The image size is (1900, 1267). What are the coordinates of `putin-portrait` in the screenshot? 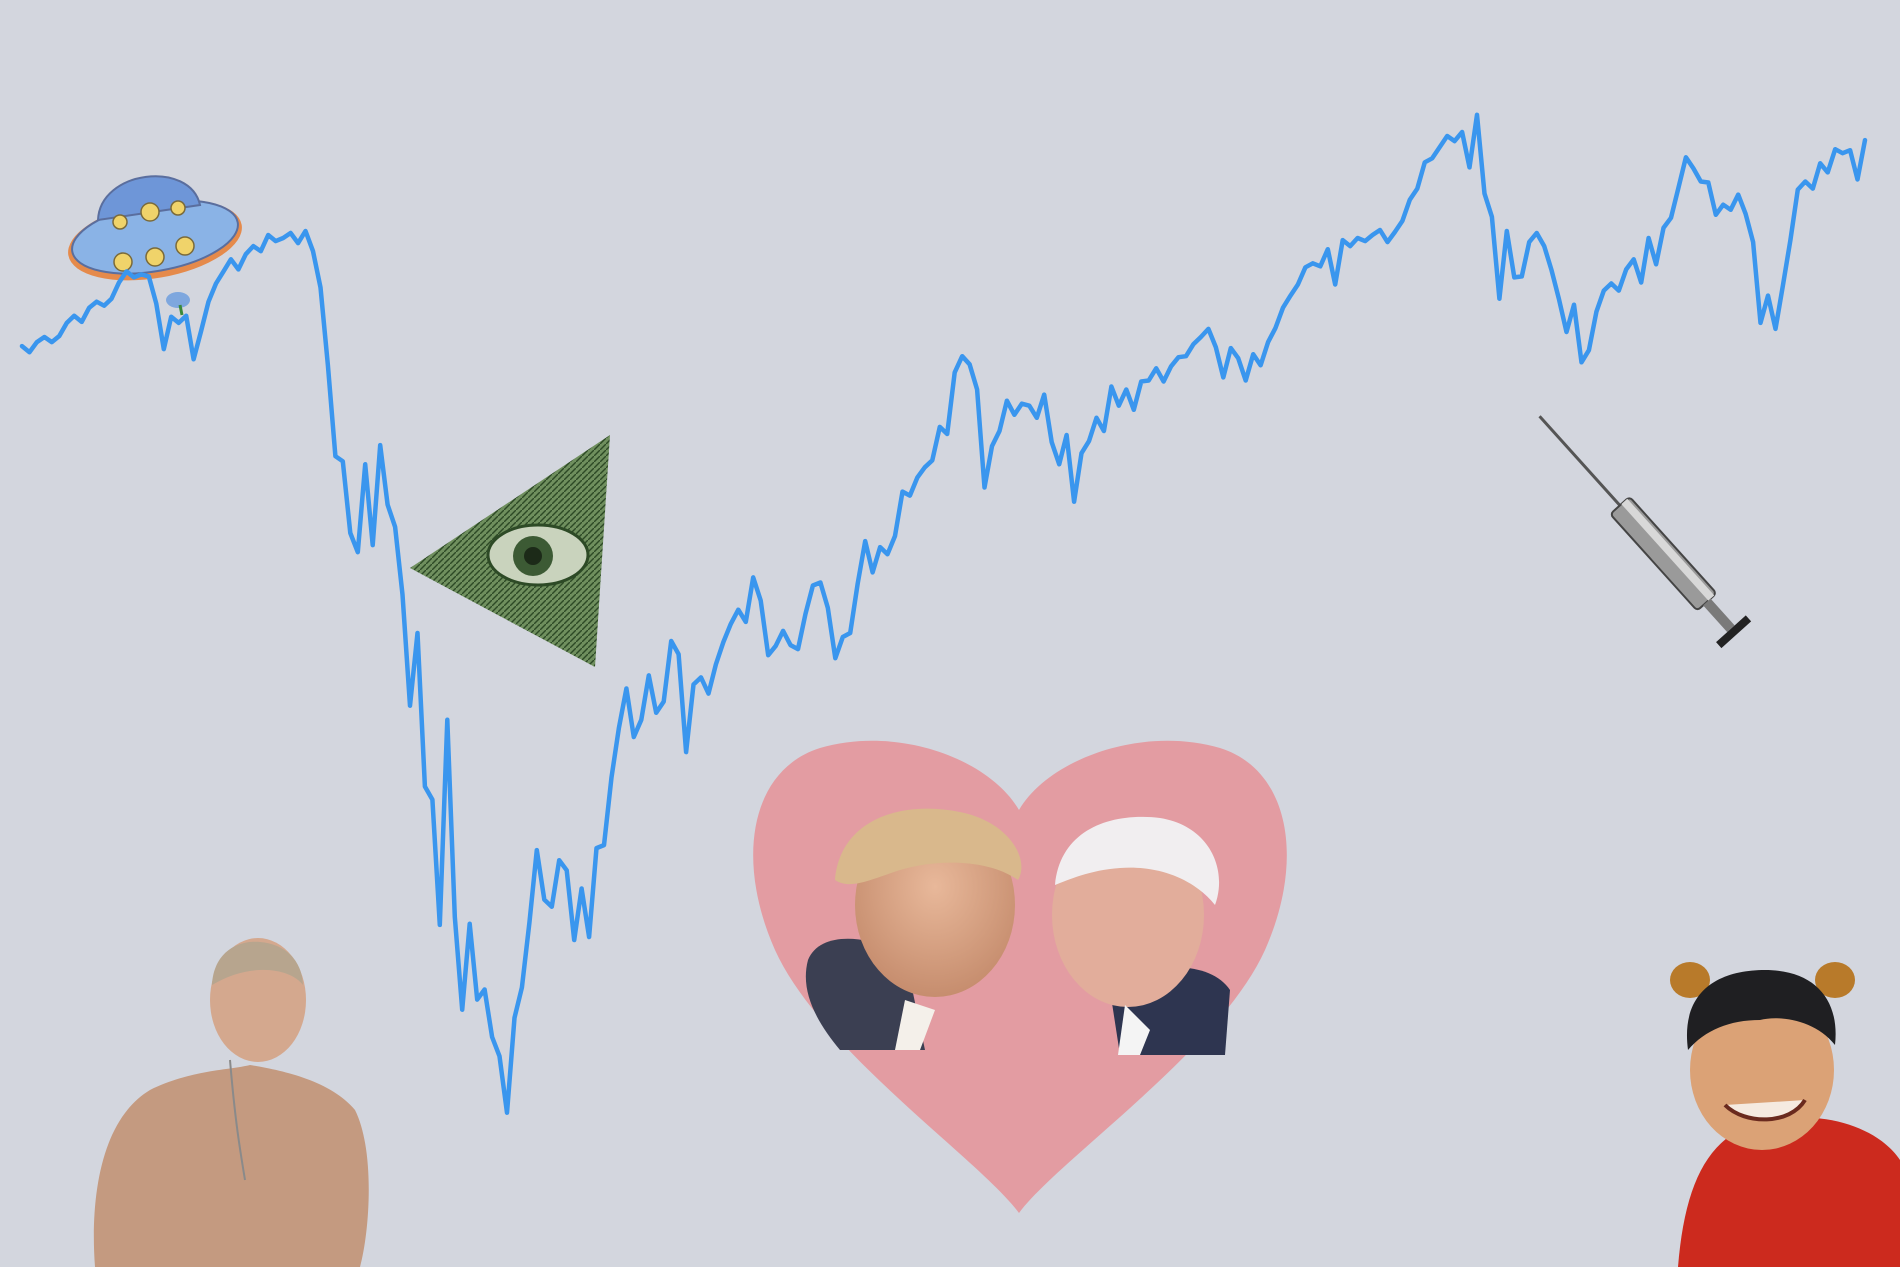 It's located at (231, 1102).